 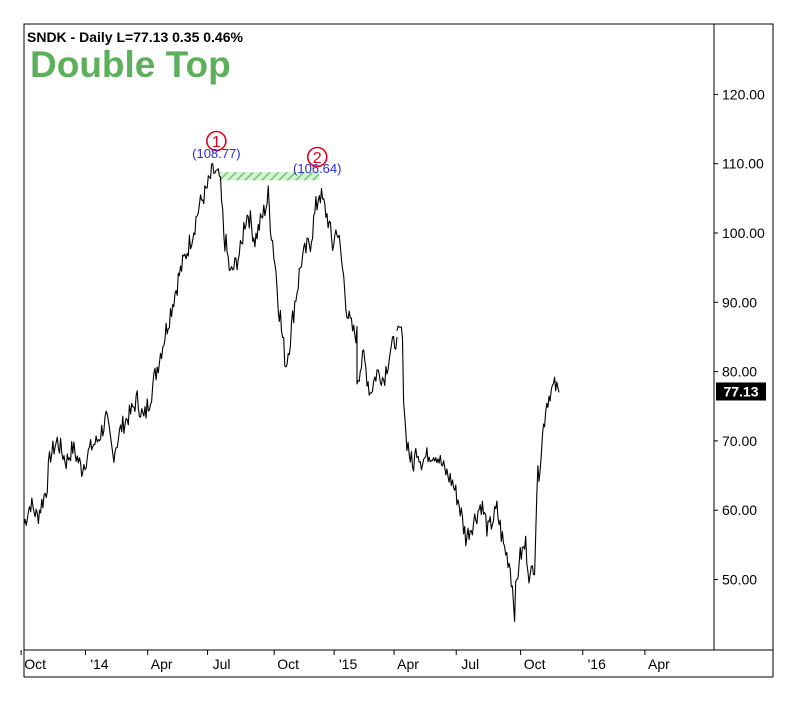 I want to click on price-tick-label: 120.00, so click(x=743, y=94).